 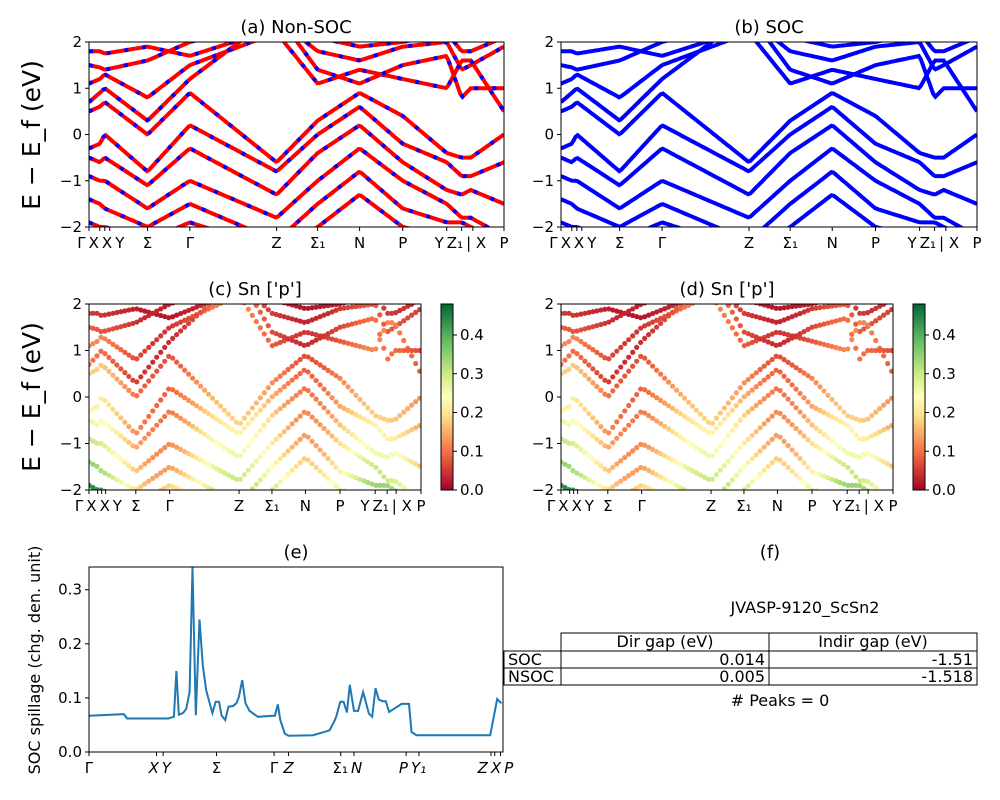 I want to click on row-label-soc: SOC, so click(x=525, y=659).